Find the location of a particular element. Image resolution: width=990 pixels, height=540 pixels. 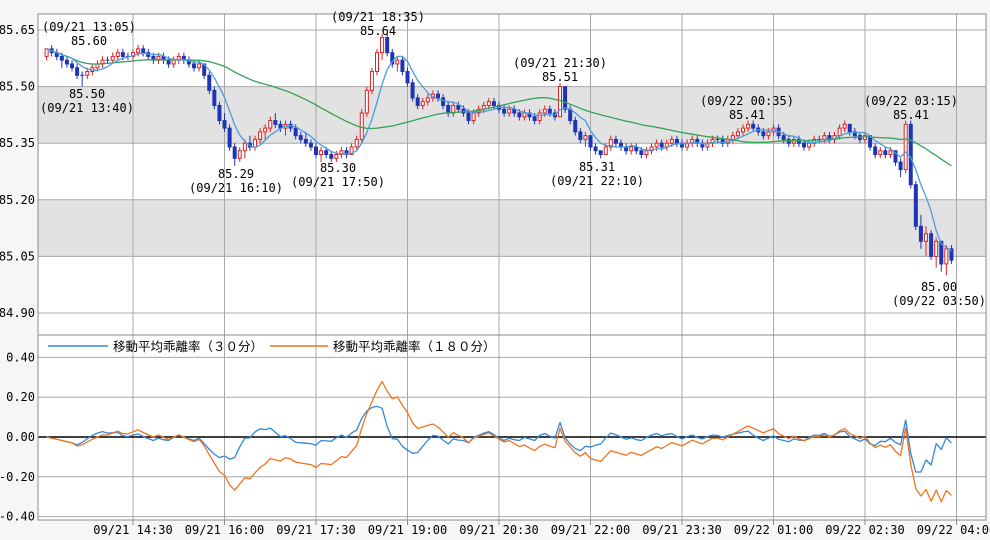

axis-label: 09/21 19:00 is located at coordinates (407, 530).